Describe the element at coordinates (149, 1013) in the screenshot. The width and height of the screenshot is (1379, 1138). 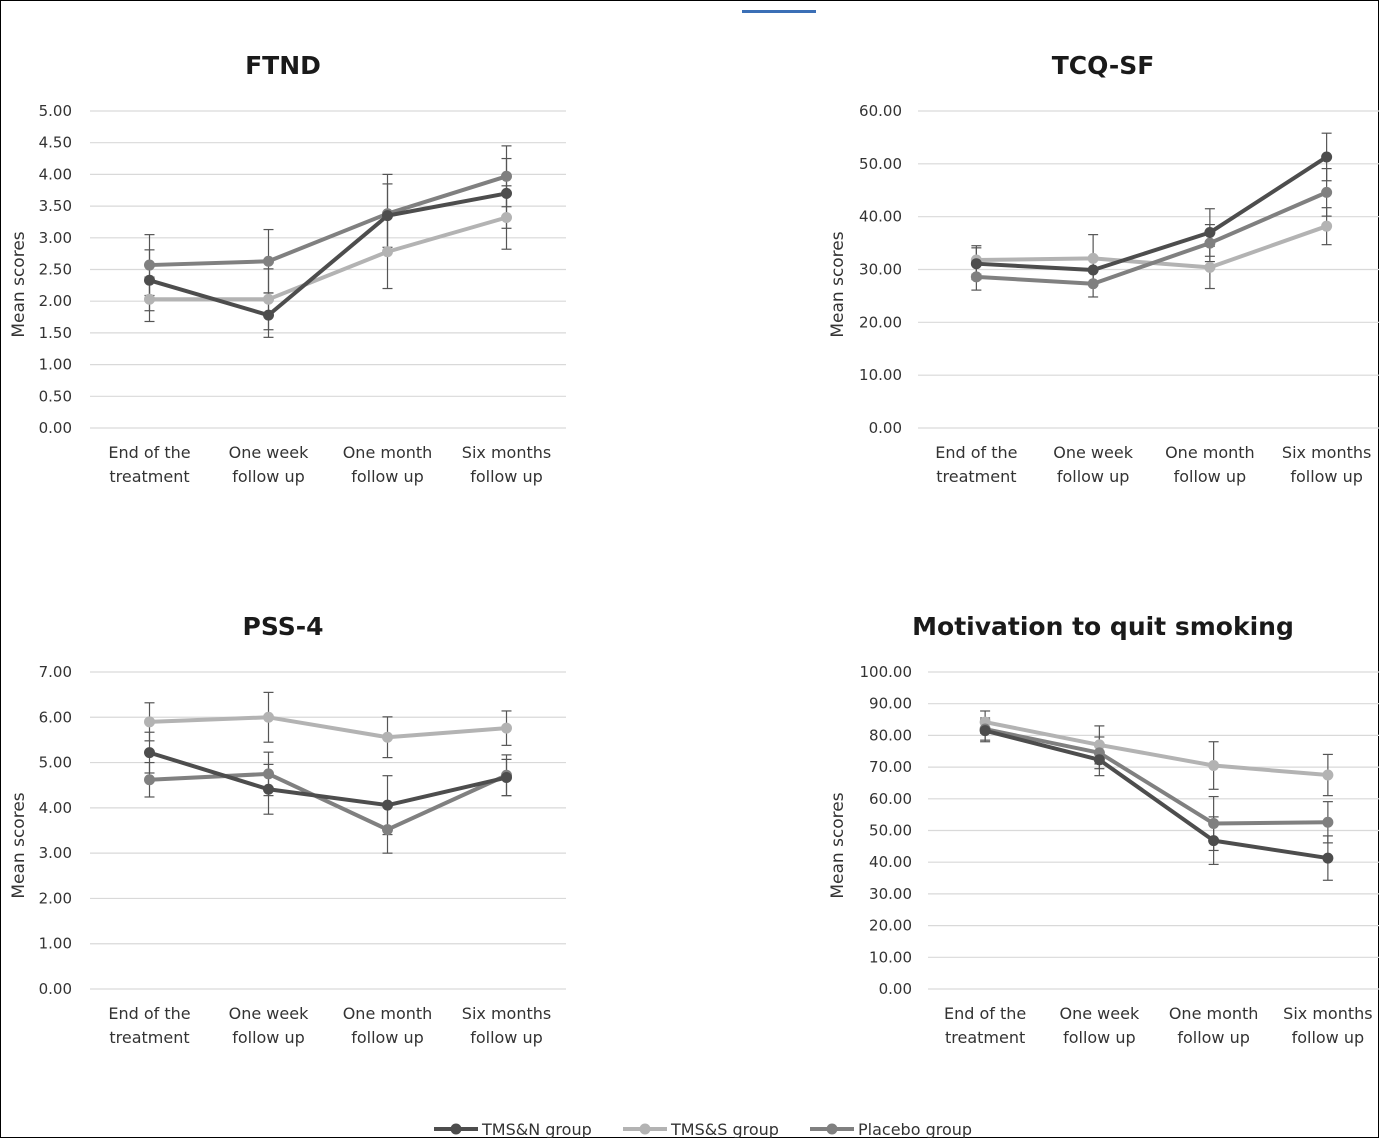
I see `x-category-label: End of the` at that location.